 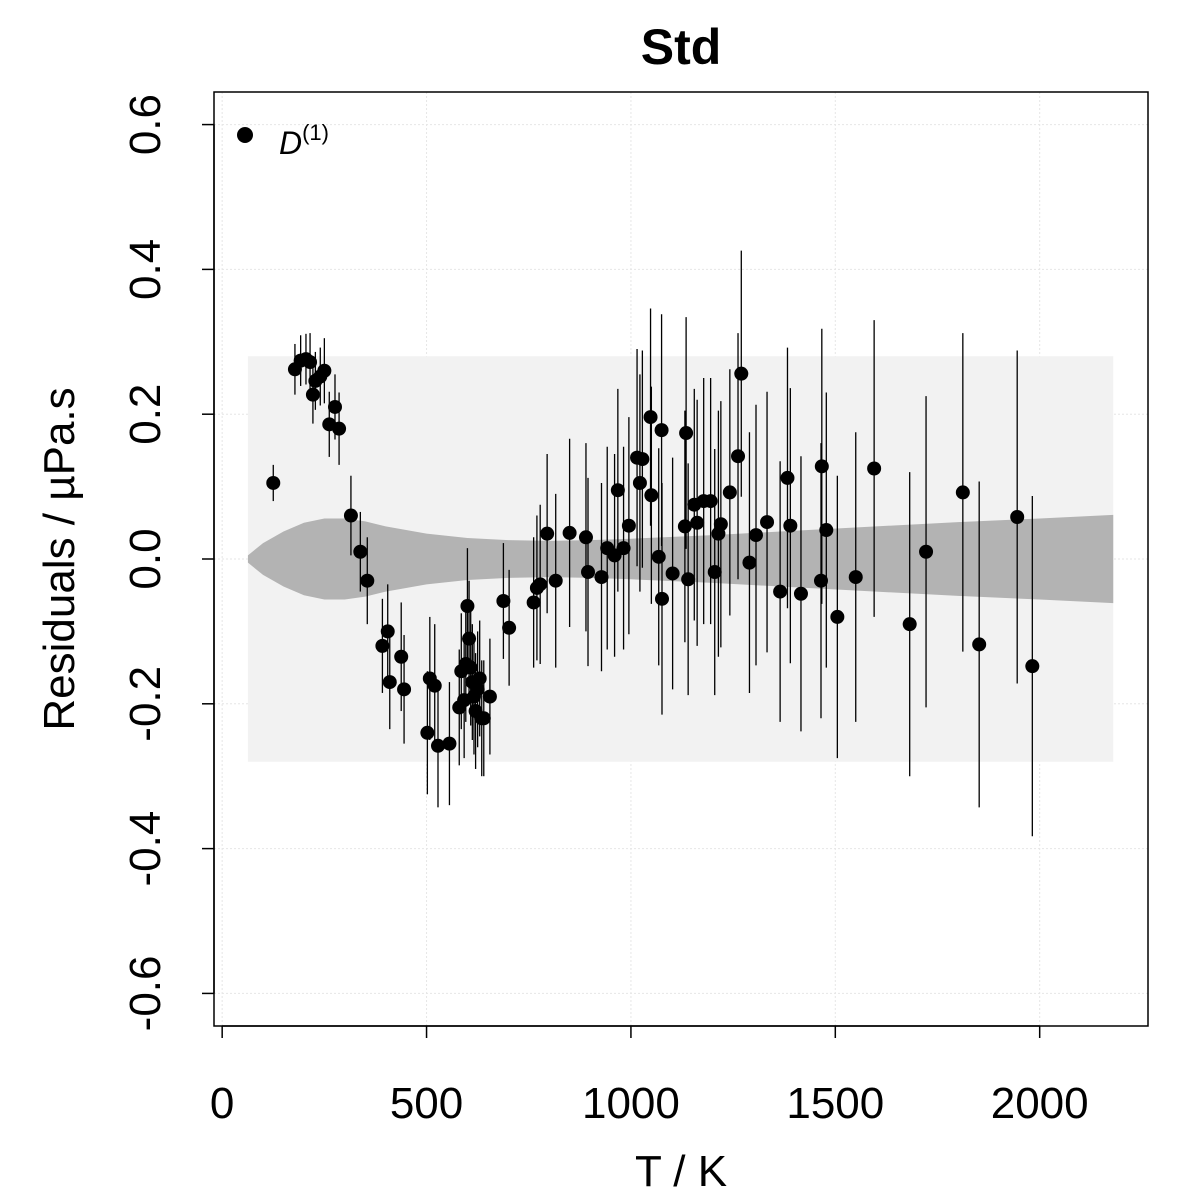 I want to click on y-tick-label-3: 0.0, so click(x=145, y=558).